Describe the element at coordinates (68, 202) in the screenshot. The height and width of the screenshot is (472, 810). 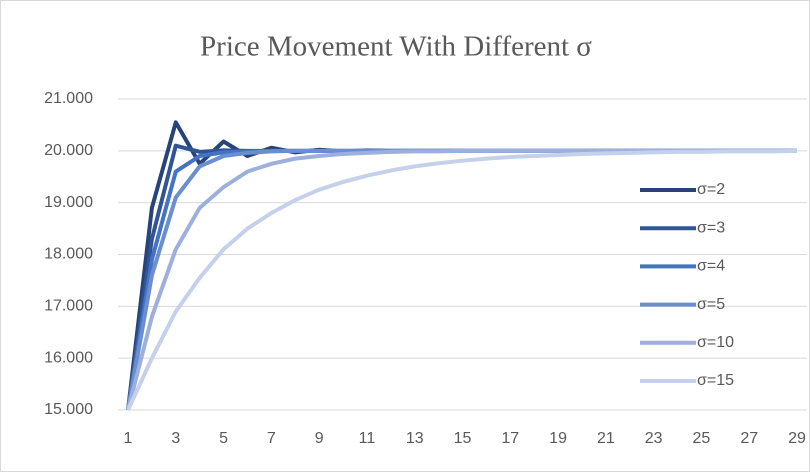
I see `y-tick-label: 19.000` at that location.